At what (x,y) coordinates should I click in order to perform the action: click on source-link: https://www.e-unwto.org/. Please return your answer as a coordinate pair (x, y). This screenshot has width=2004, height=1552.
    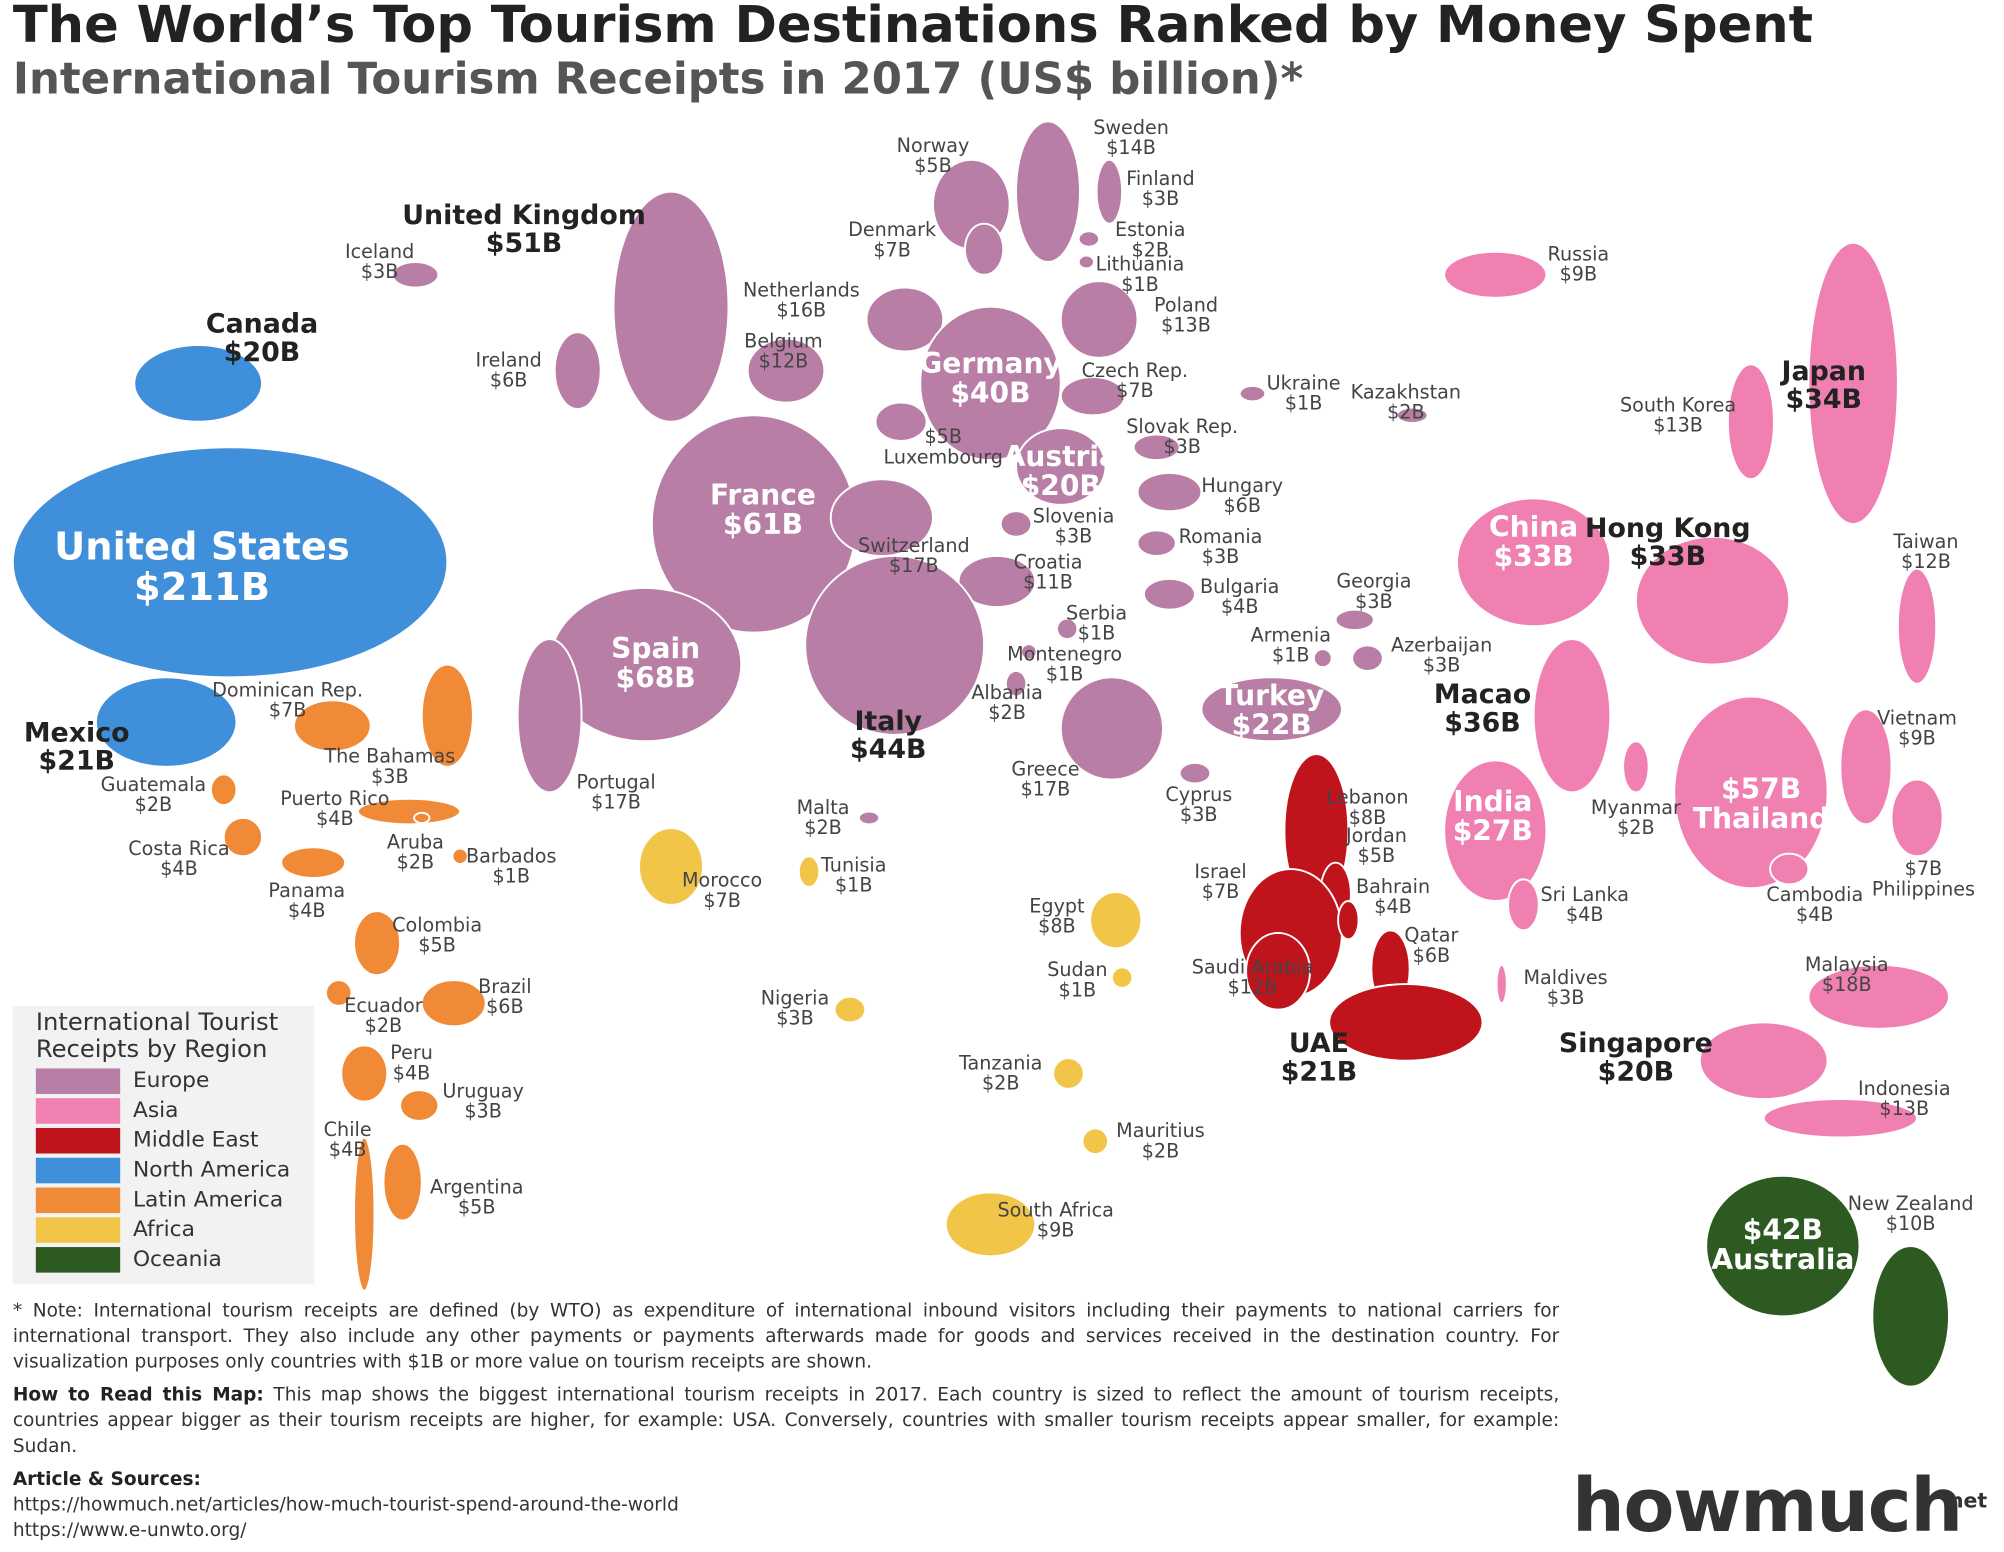
    Looking at the image, I should click on (129, 1531).